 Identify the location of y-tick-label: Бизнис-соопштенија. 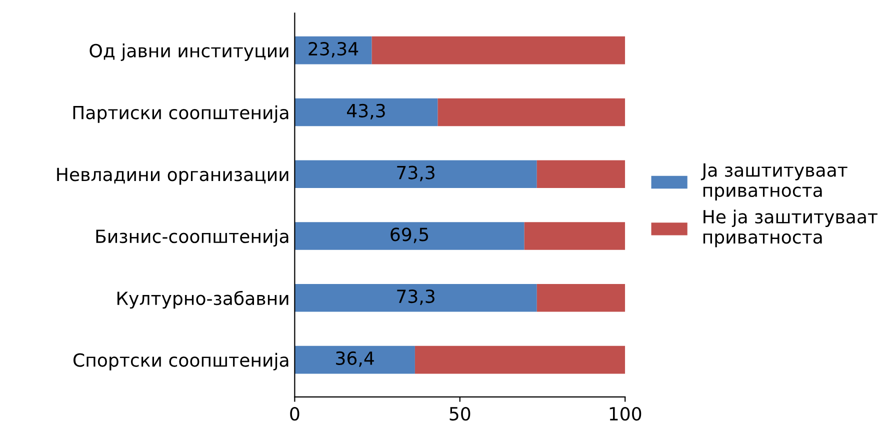
(192, 238).